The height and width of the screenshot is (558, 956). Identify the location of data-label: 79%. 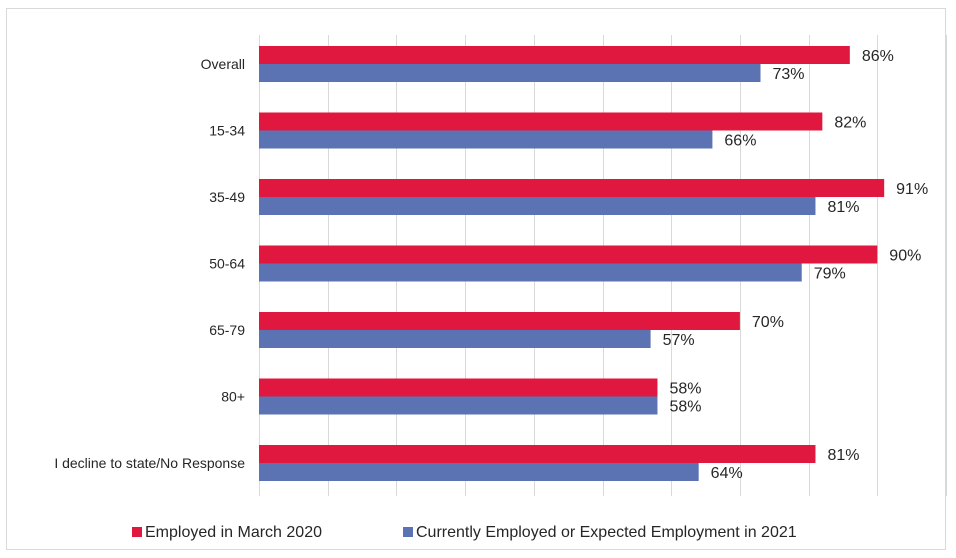
(830, 274).